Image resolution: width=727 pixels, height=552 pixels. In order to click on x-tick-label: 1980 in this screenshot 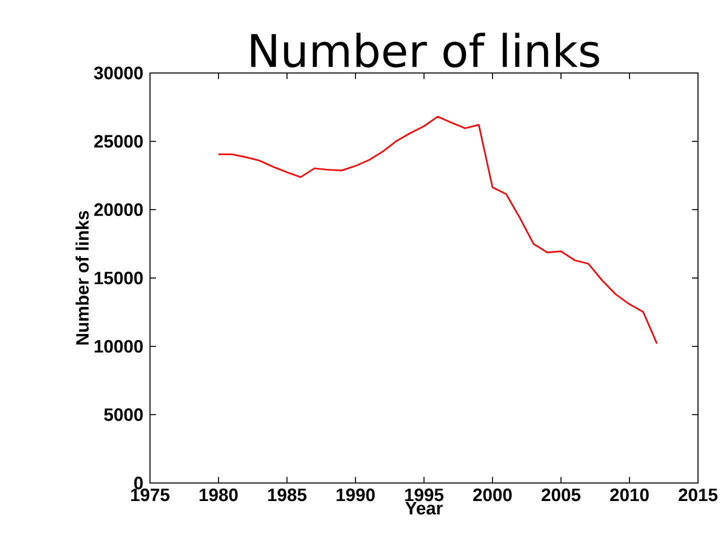, I will do `click(219, 495)`.